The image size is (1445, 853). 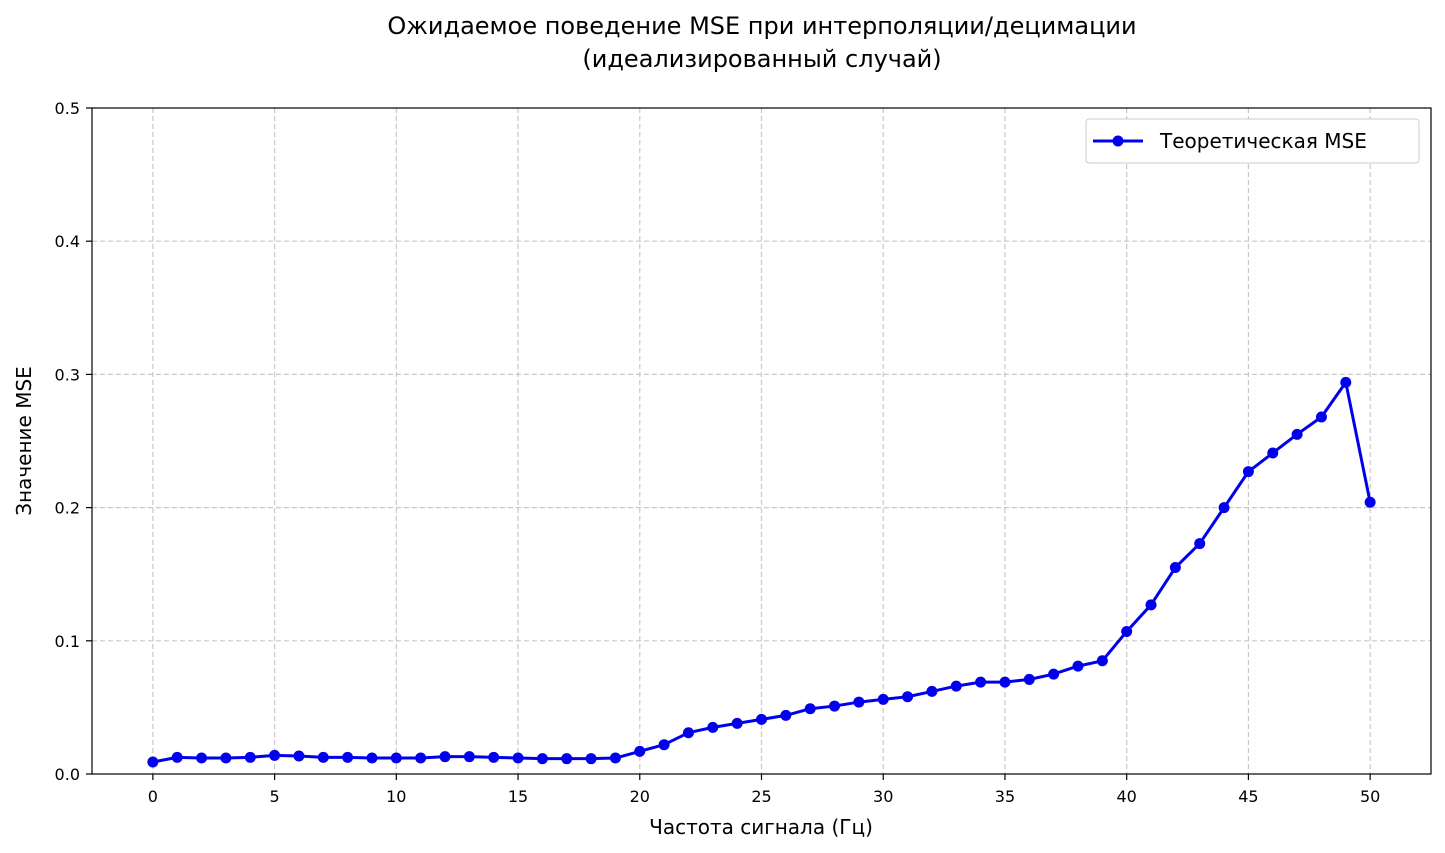 What do you see at coordinates (274, 796) in the screenshot?
I see `x-tick-label: 5` at bounding box center [274, 796].